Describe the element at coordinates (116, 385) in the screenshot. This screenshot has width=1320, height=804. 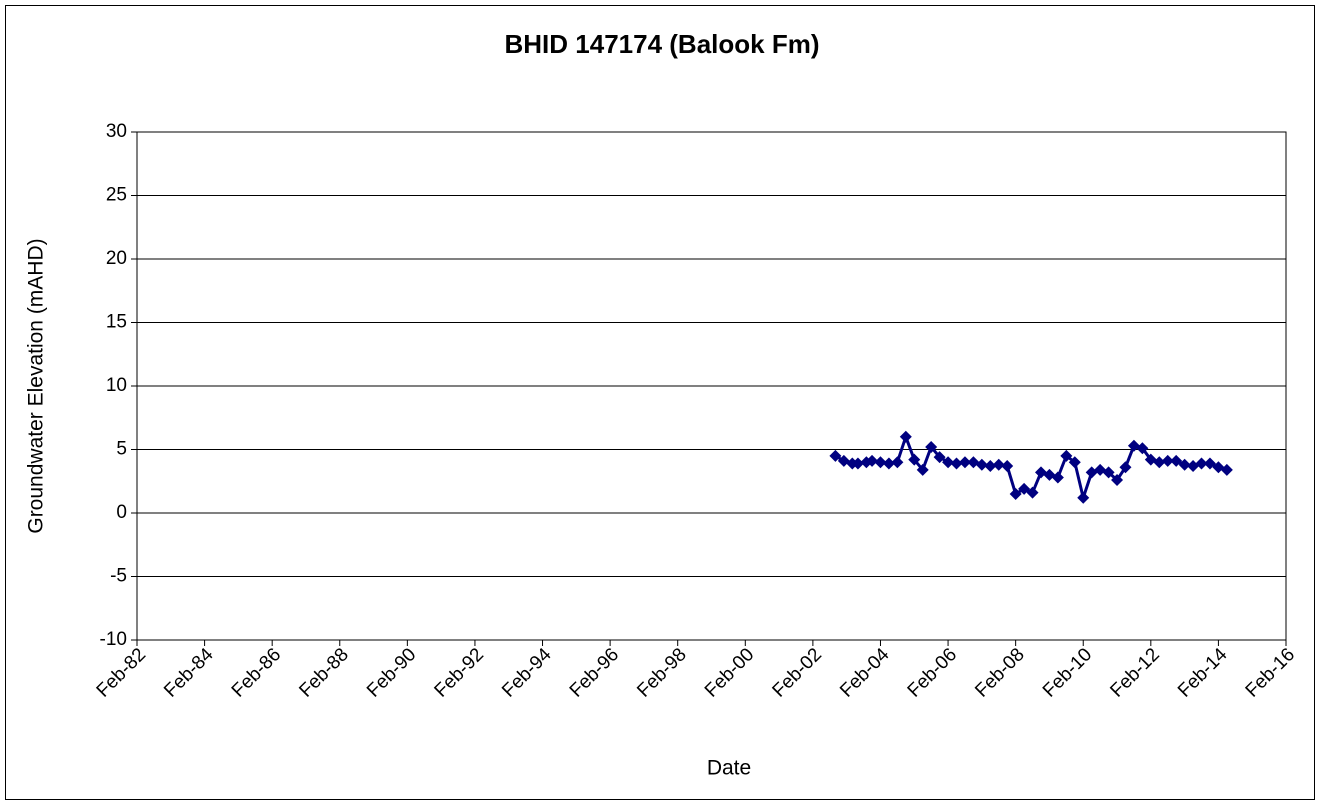
I see `y-tick-label: 10` at that location.